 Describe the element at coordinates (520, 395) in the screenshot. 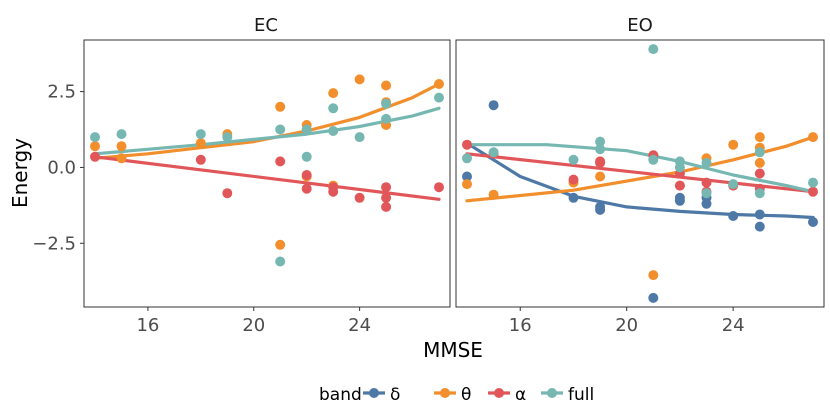

I see `legend-label-alpha: α` at that location.